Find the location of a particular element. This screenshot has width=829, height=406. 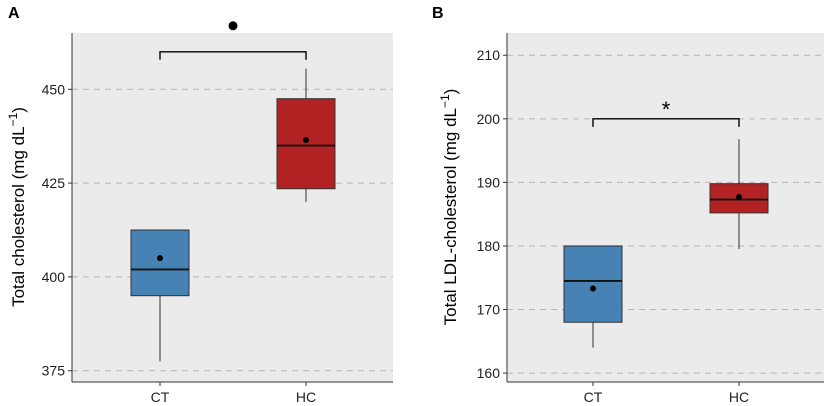

panel-a-y-label: Total cholesterol (mg dL−1) is located at coordinates (17, 207).